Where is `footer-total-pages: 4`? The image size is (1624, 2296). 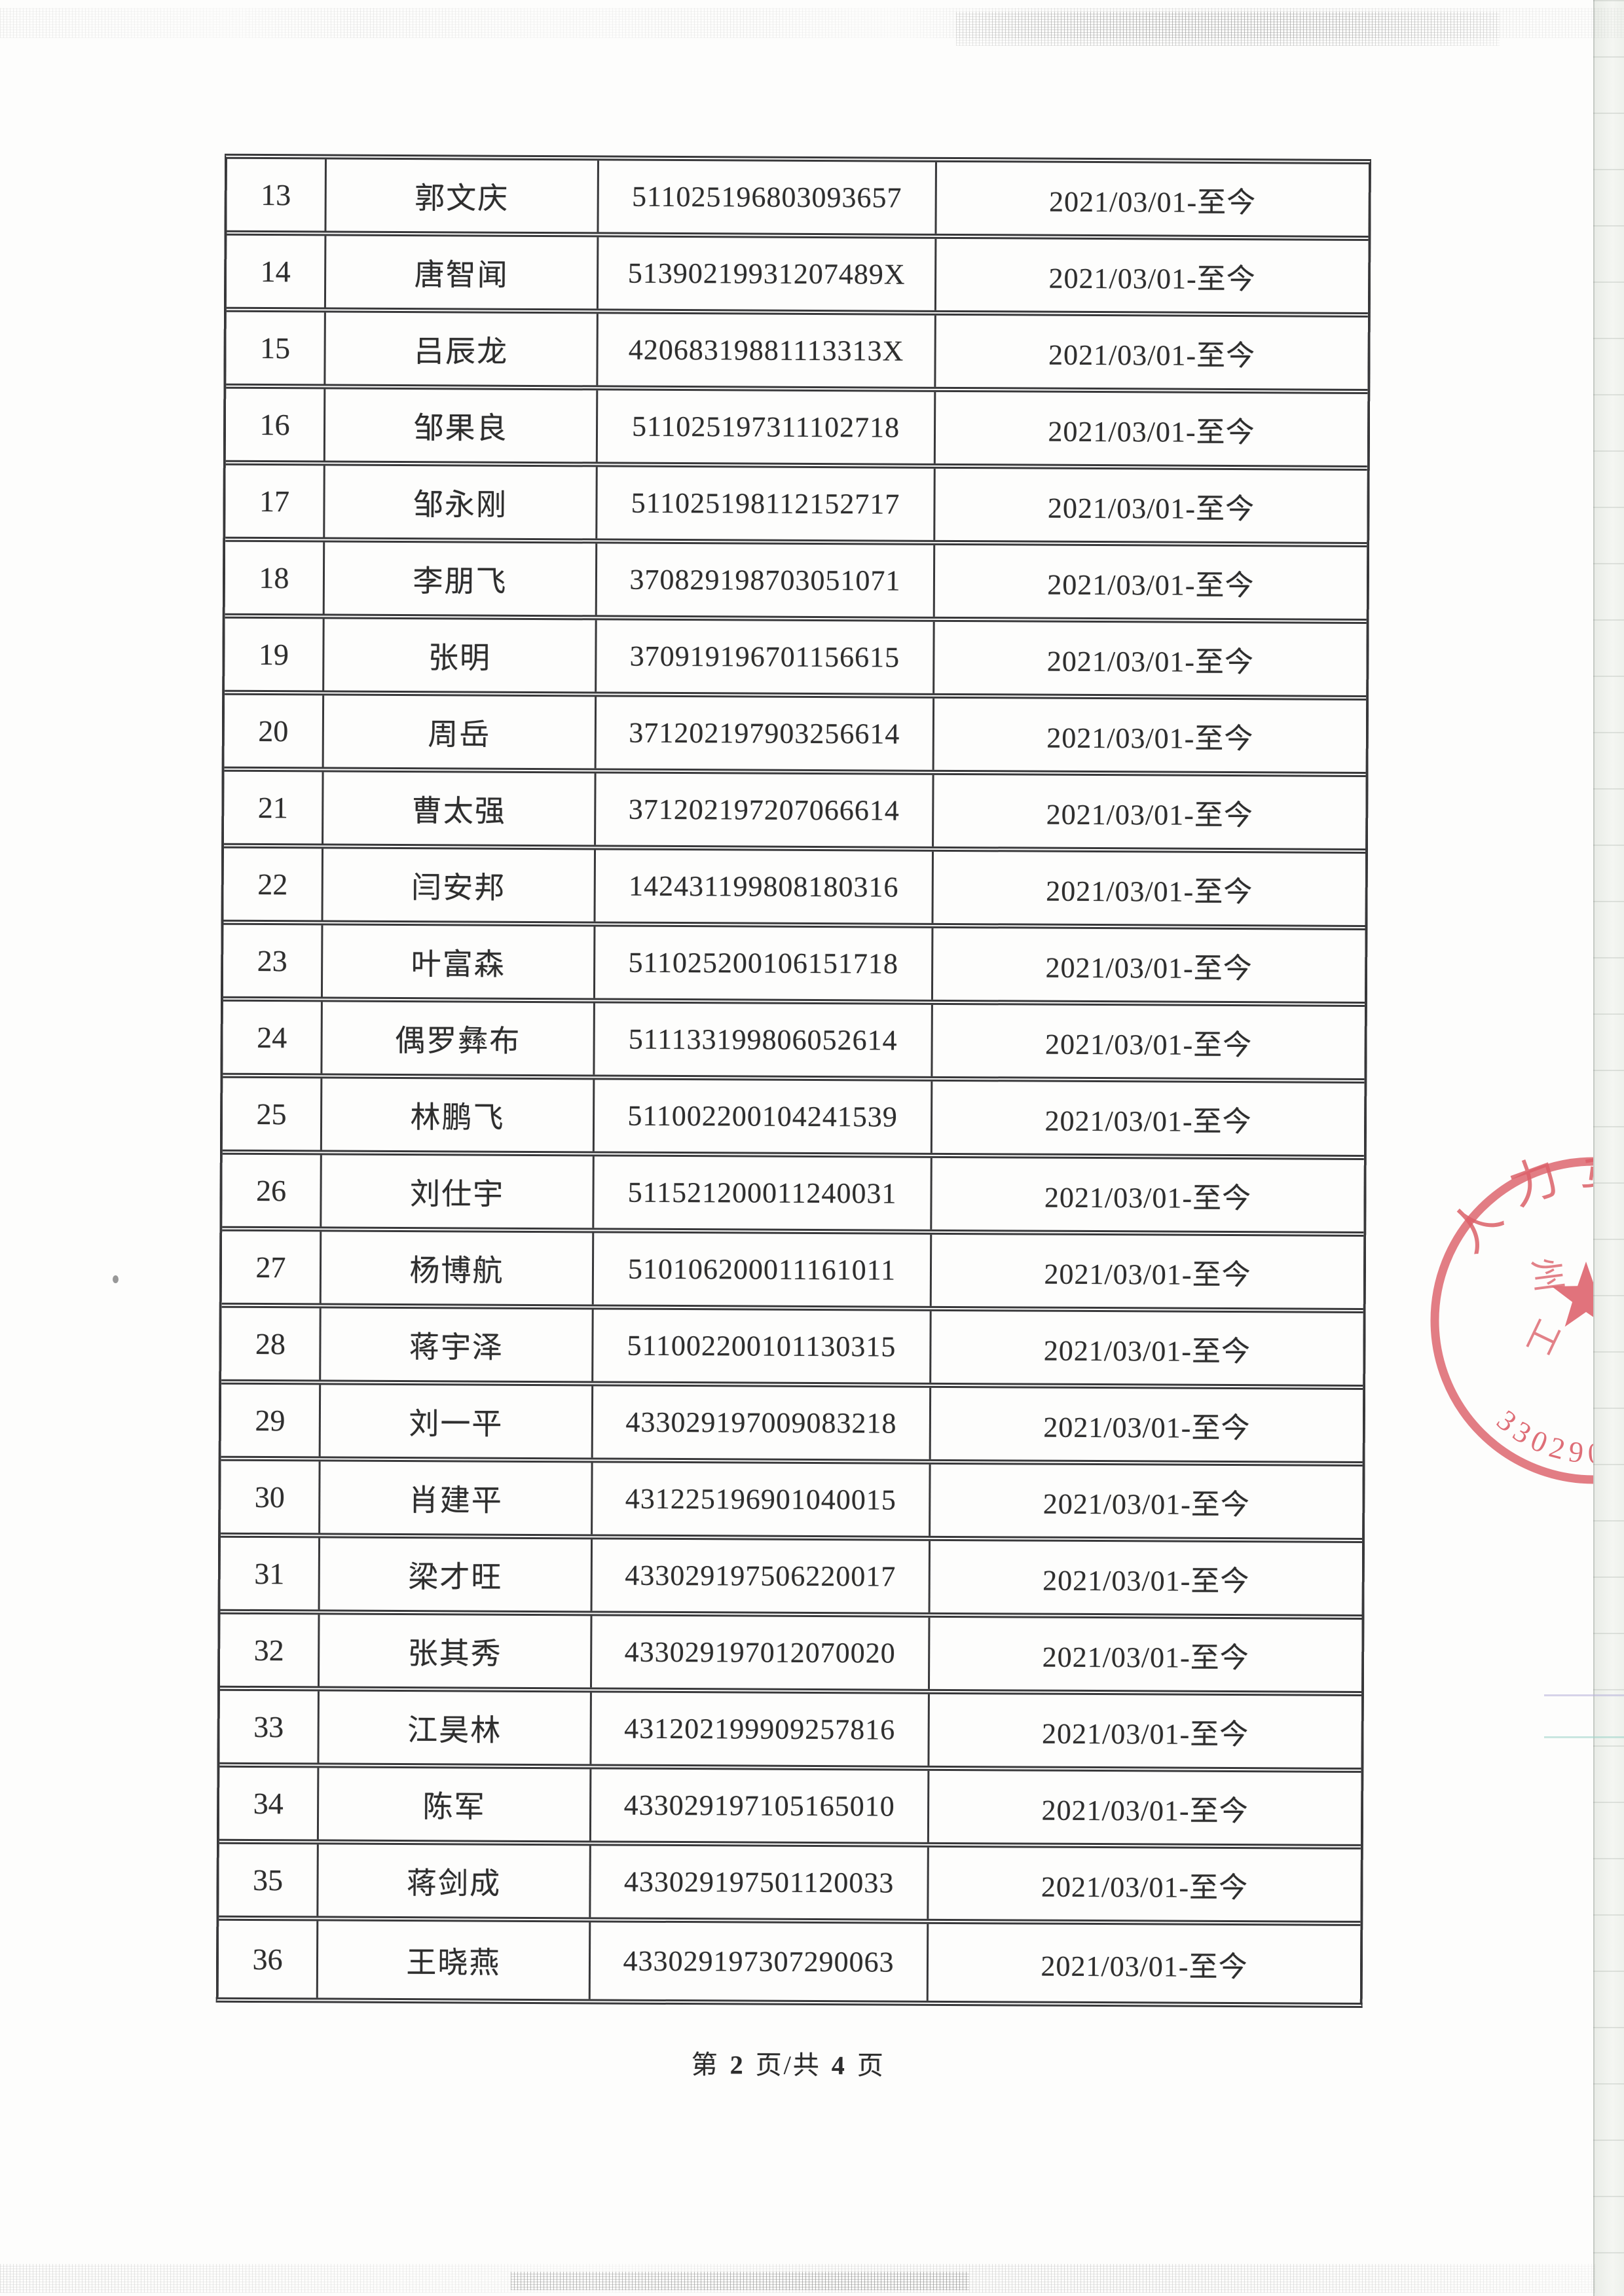 footer-total-pages: 4 is located at coordinates (839, 2065).